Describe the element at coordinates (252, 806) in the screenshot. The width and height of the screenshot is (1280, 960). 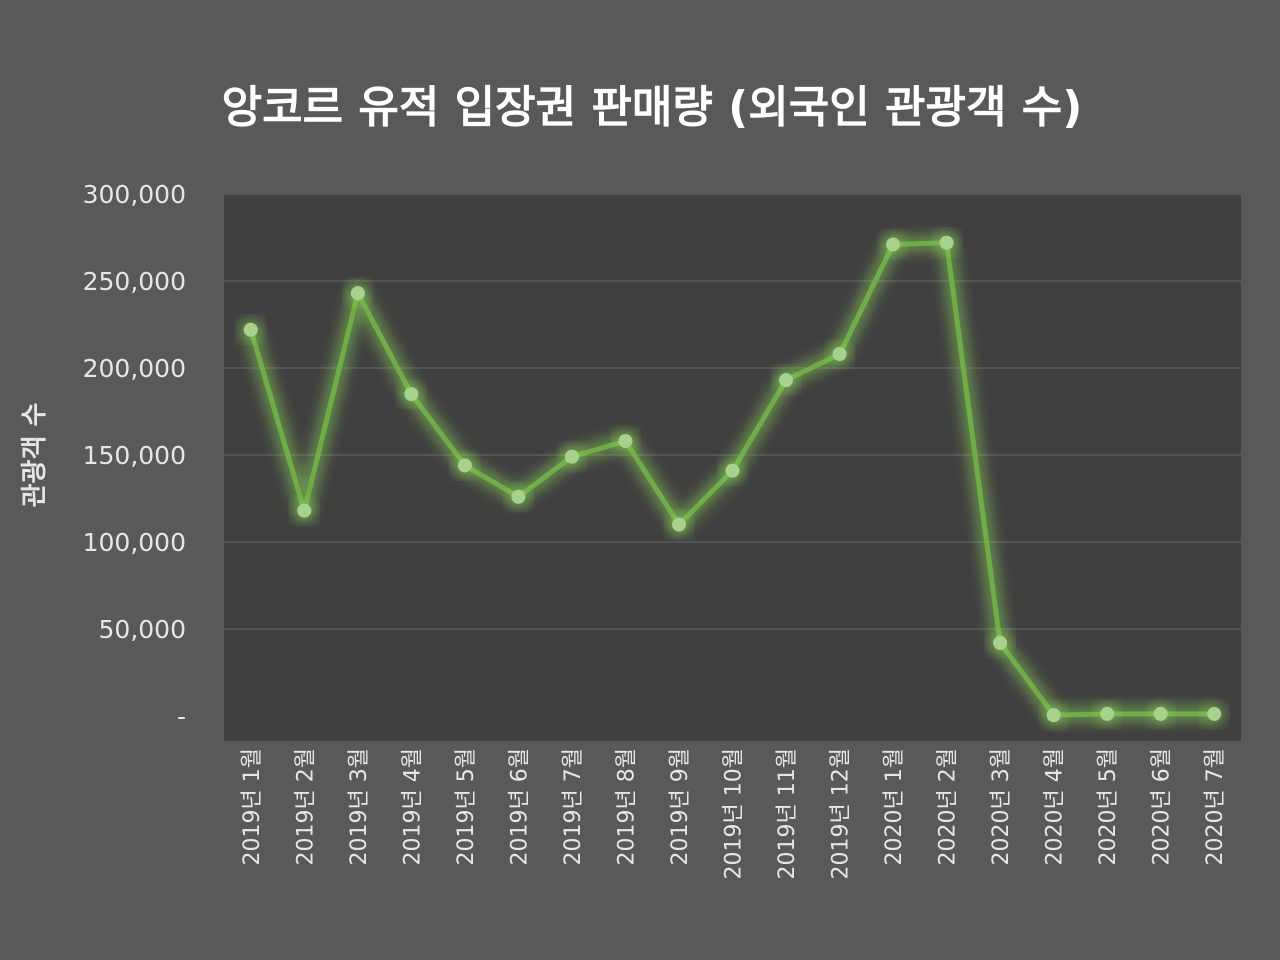
I see `x-tick-label: 2019년 1월` at that location.